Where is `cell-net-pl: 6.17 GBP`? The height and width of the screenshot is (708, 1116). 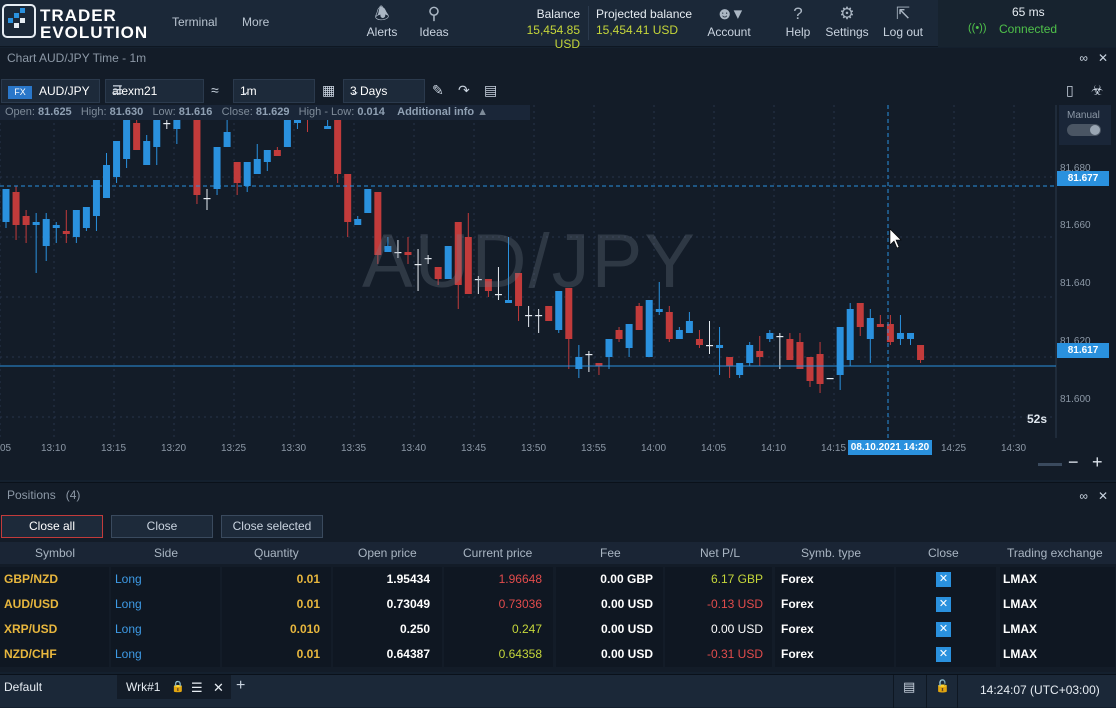
cell-net-pl: 6.17 GBP is located at coordinates (736, 579).